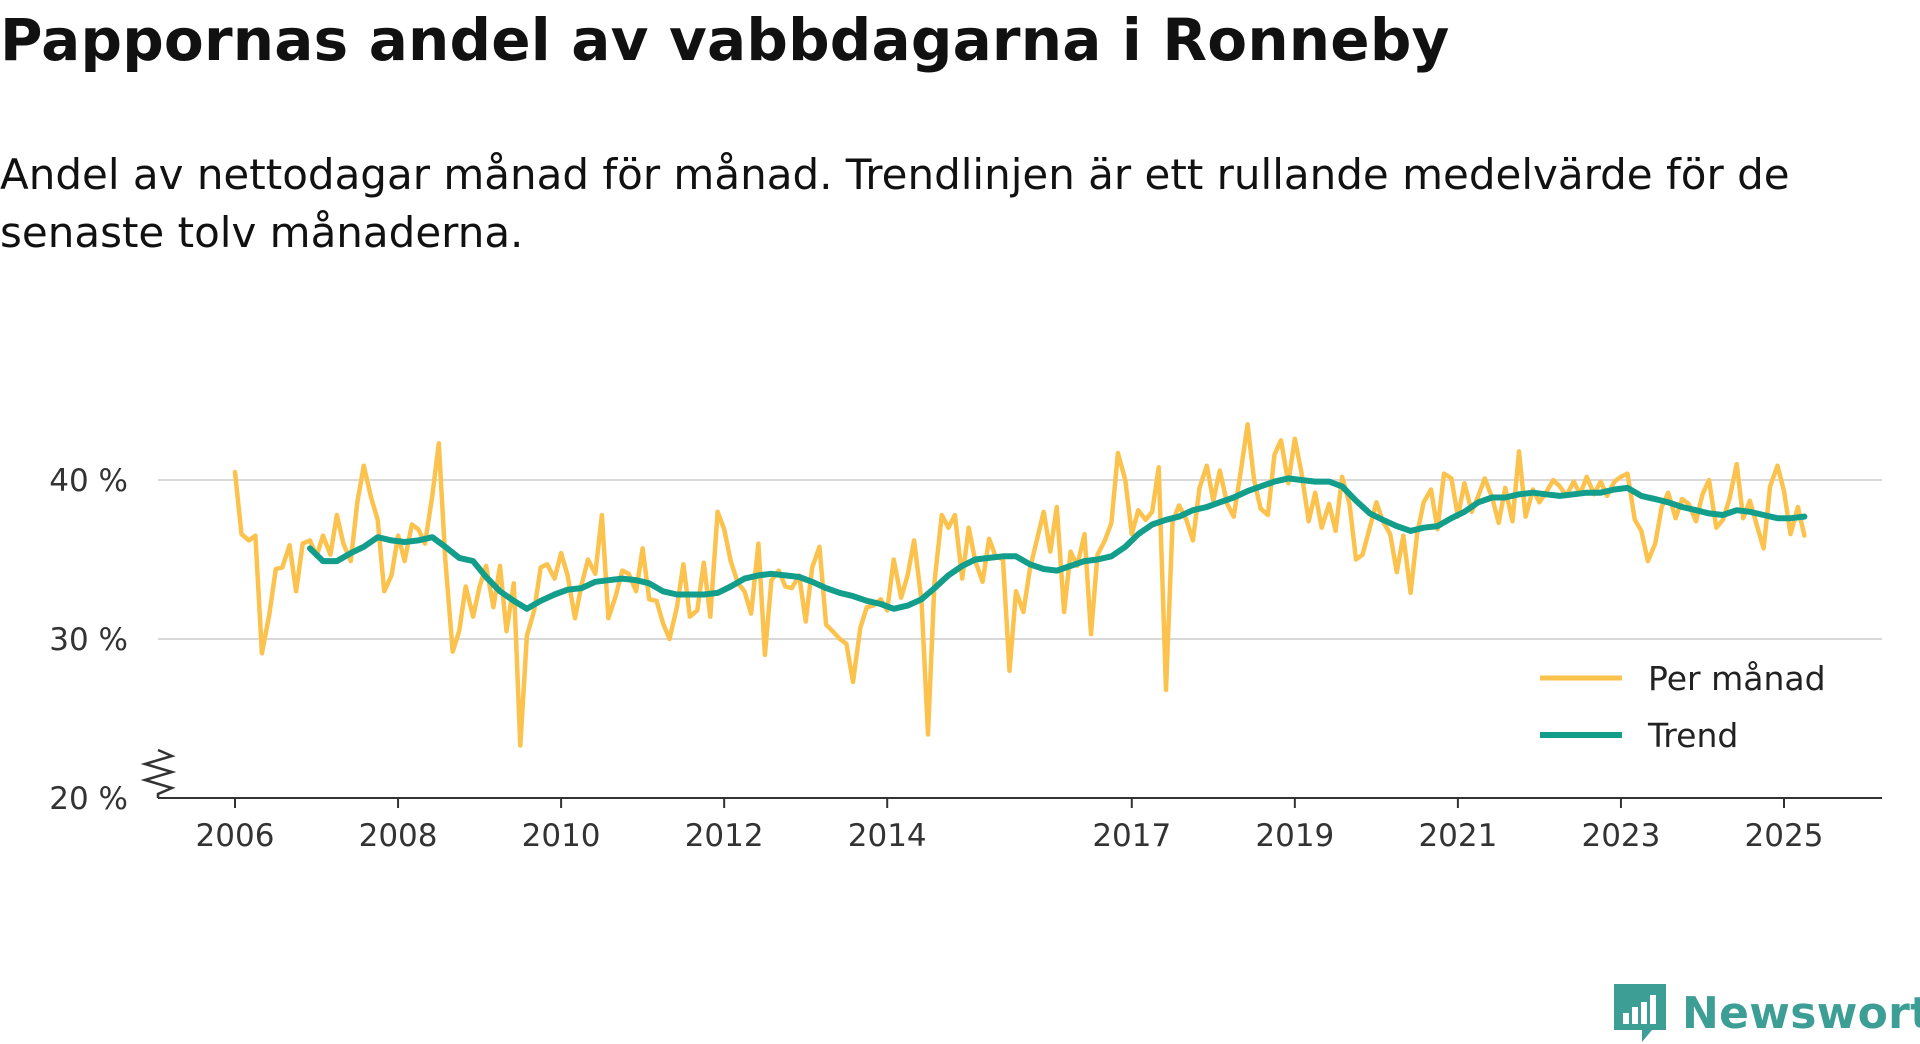 The image size is (1920, 1044). I want to click on y-tick-label: 20 %, so click(88, 799).